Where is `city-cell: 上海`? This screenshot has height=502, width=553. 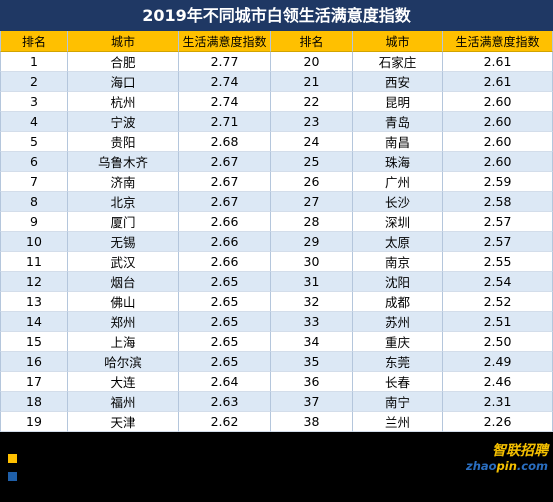
city-cell: 上海 is located at coordinates (123, 342).